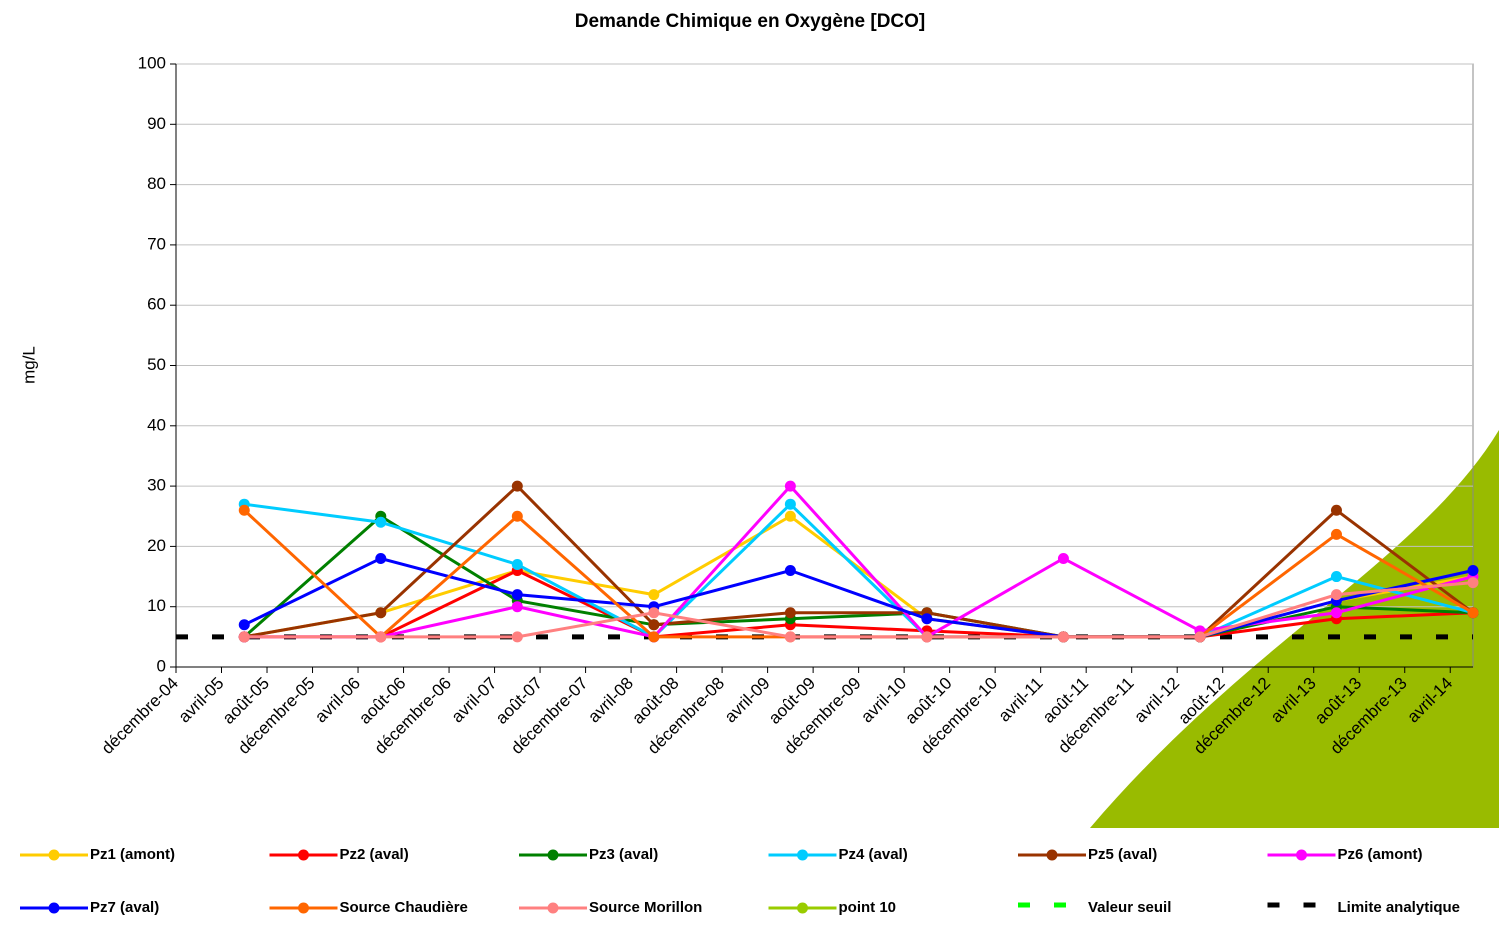  What do you see at coordinates (156, 364) in the screenshot?
I see `y-tick-label: 50` at bounding box center [156, 364].